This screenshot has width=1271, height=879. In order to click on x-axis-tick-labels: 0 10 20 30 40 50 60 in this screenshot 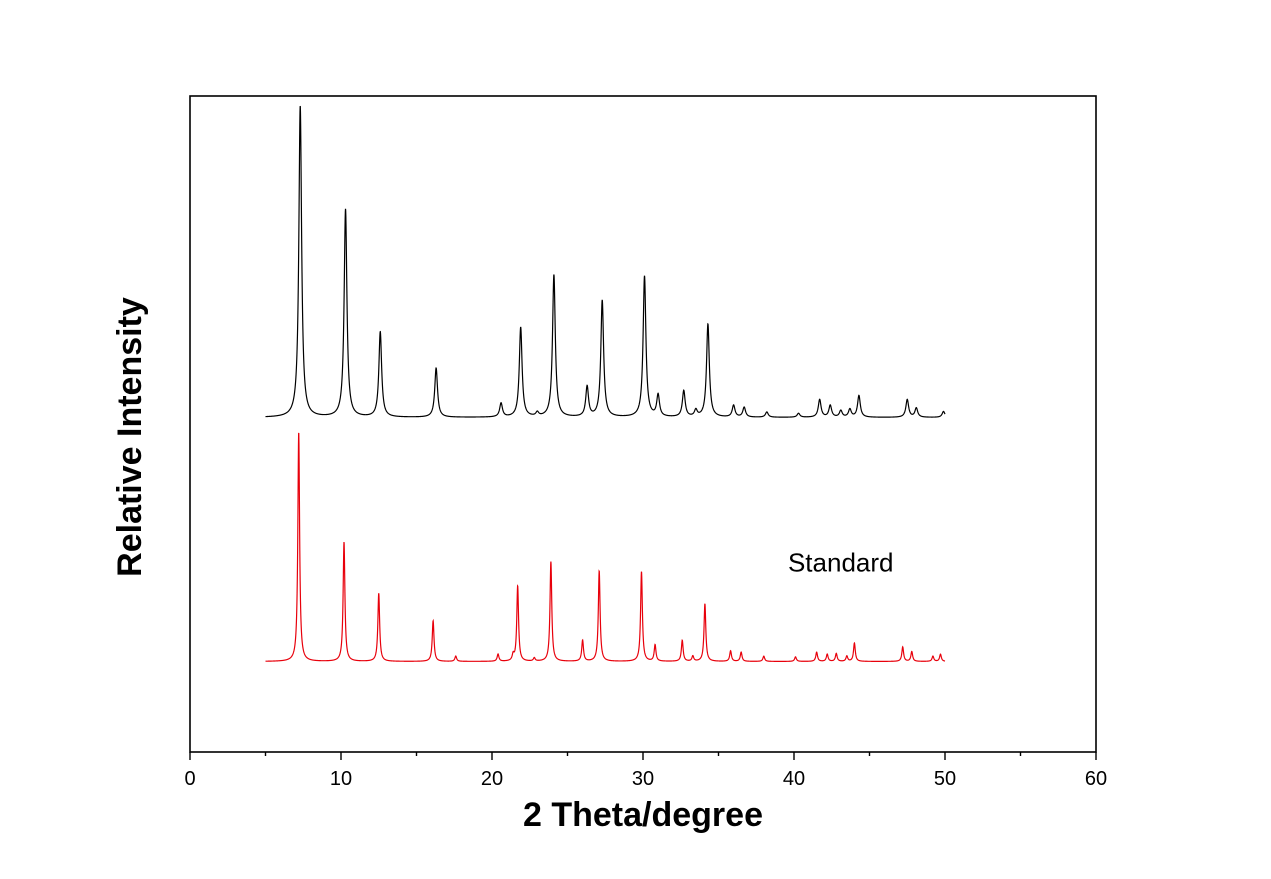, I will do `click(645, 779)`.